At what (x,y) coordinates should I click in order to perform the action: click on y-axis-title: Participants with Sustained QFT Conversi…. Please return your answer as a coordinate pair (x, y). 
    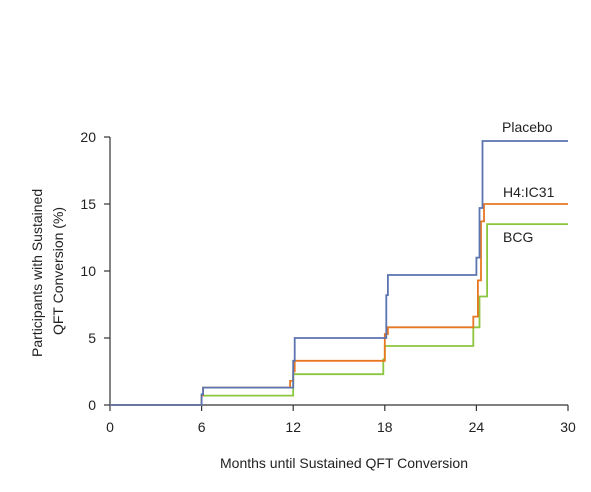
    Looking at the image, I should click on (47, 271).